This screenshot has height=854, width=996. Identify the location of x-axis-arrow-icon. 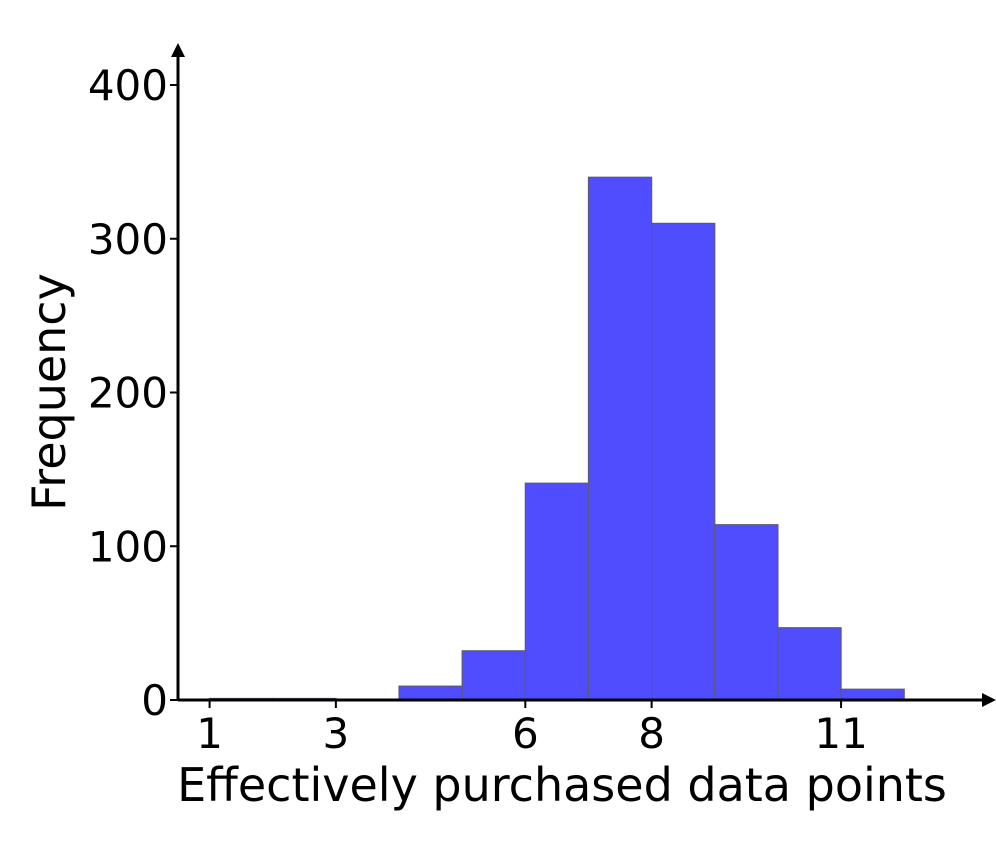
(989, 700).